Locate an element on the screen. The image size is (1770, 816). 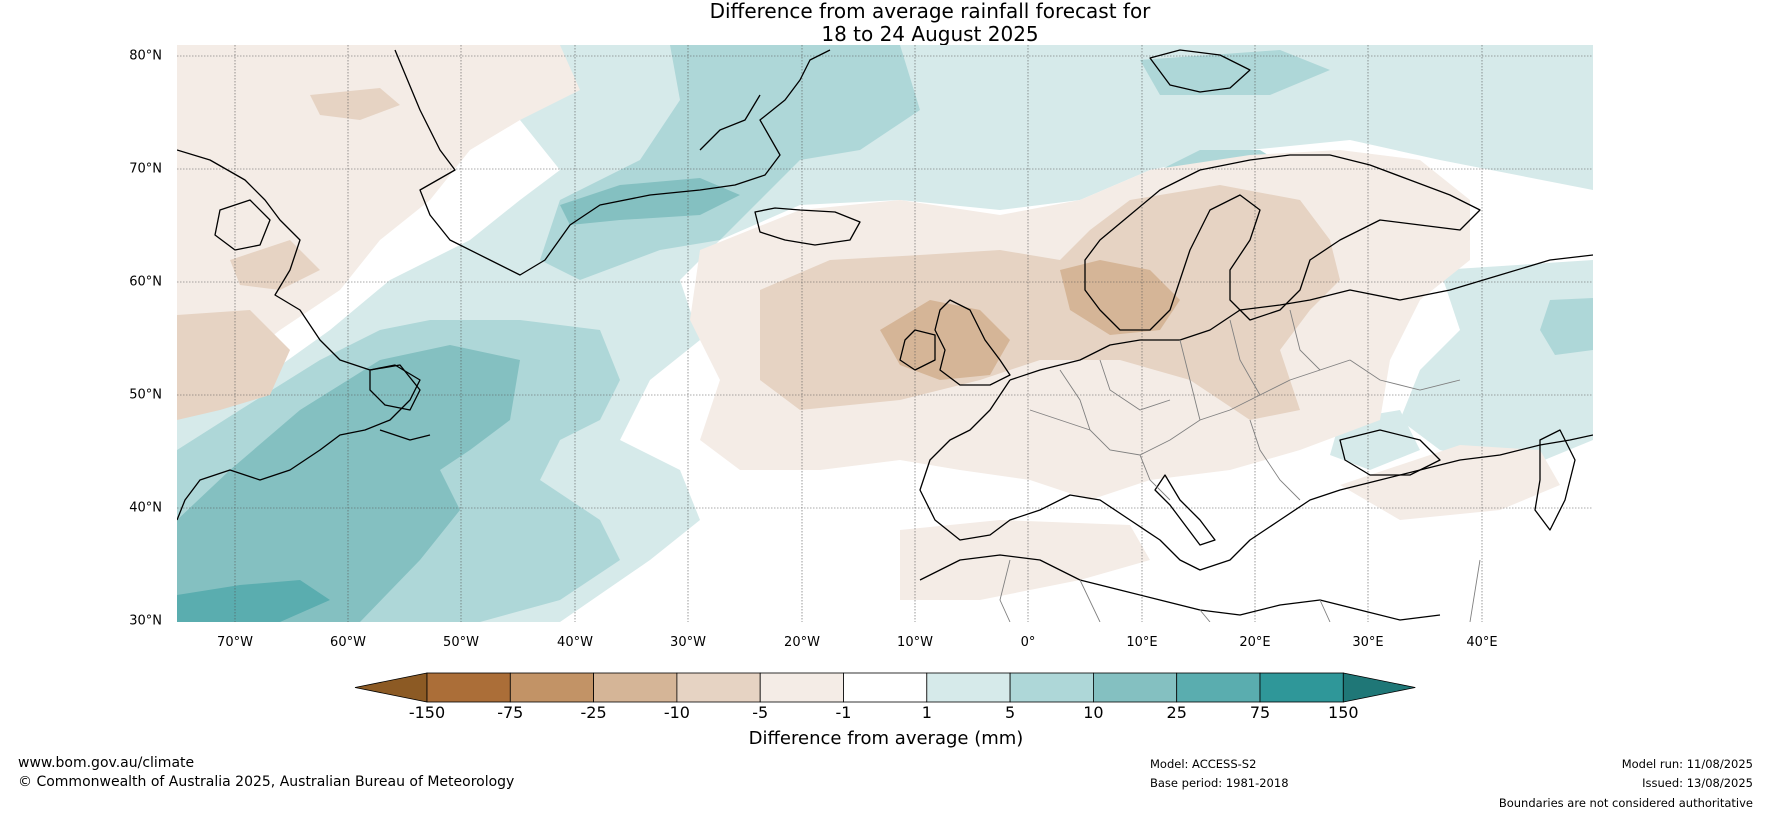
footer-website: www.bom.gov.au/climate is located at coordinates (106, 763).